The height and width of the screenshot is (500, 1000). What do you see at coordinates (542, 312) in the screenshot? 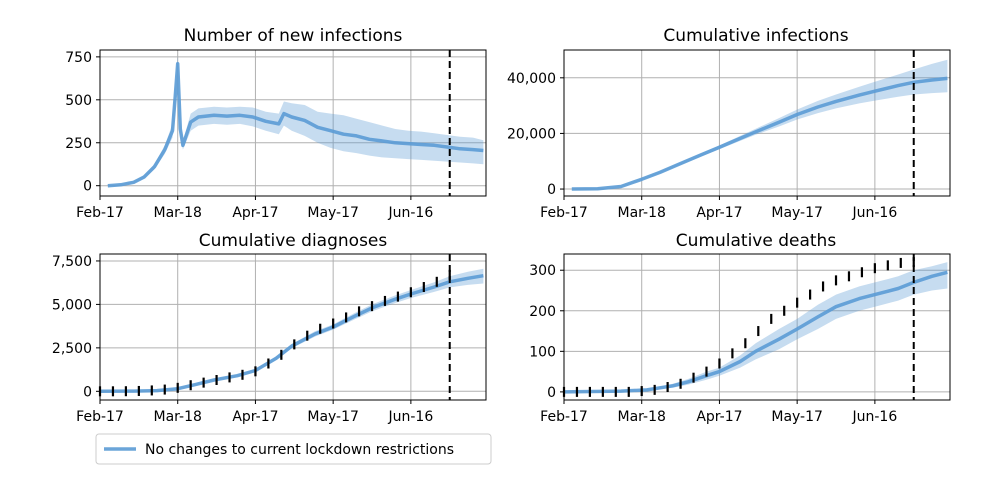
I see `y-tick-label: 200` at bounding box center [542, 312].